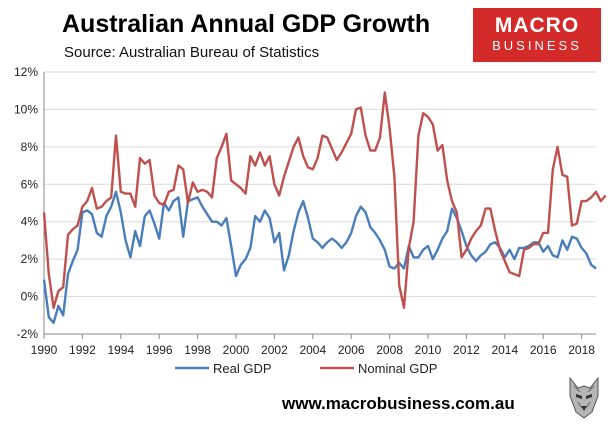 The width and height of the screenshot is (615, 428). Describe the element at coordinates (28, 334) in the screenshot. I see `y-tick-label: -2%` at that location.